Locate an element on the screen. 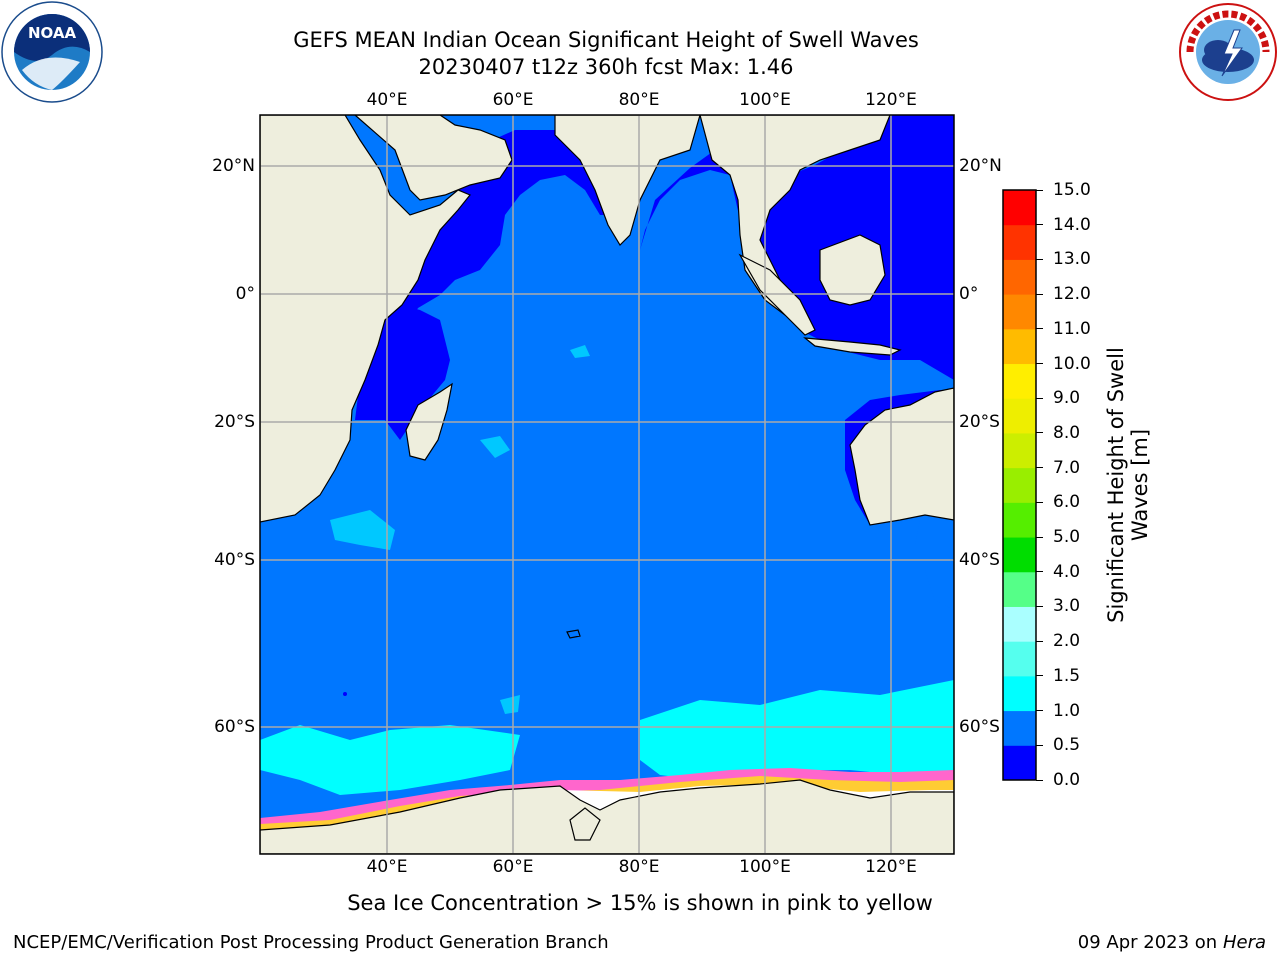 This screenshot has height=960, width=1280. lon-label-top: 80°E is located at coordinates (639, 100).